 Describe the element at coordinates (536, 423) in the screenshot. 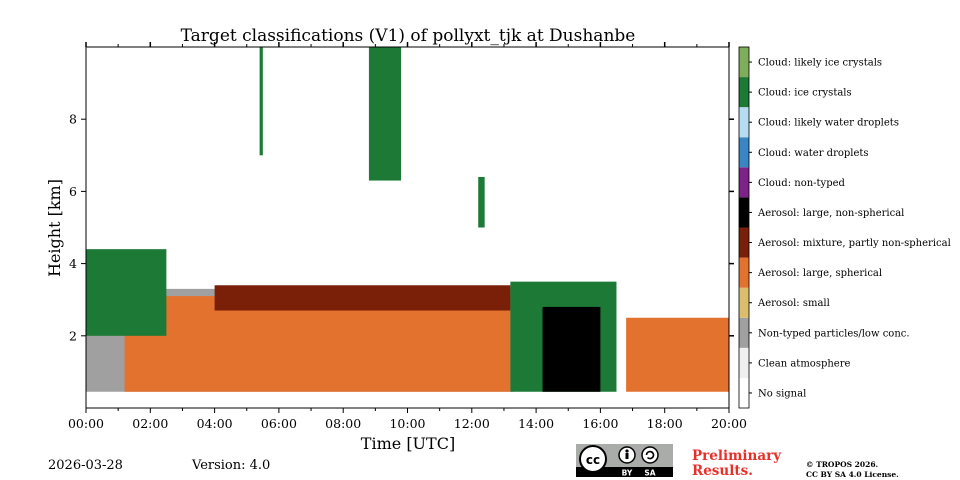

I see `x-tick-label: 14:00` at that location.